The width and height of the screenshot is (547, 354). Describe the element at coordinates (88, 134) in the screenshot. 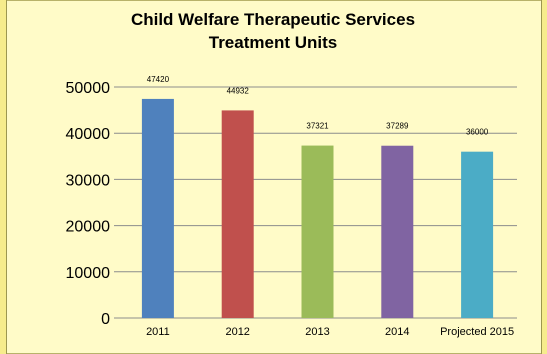

I see `y-tick-label: 40000` at that location.